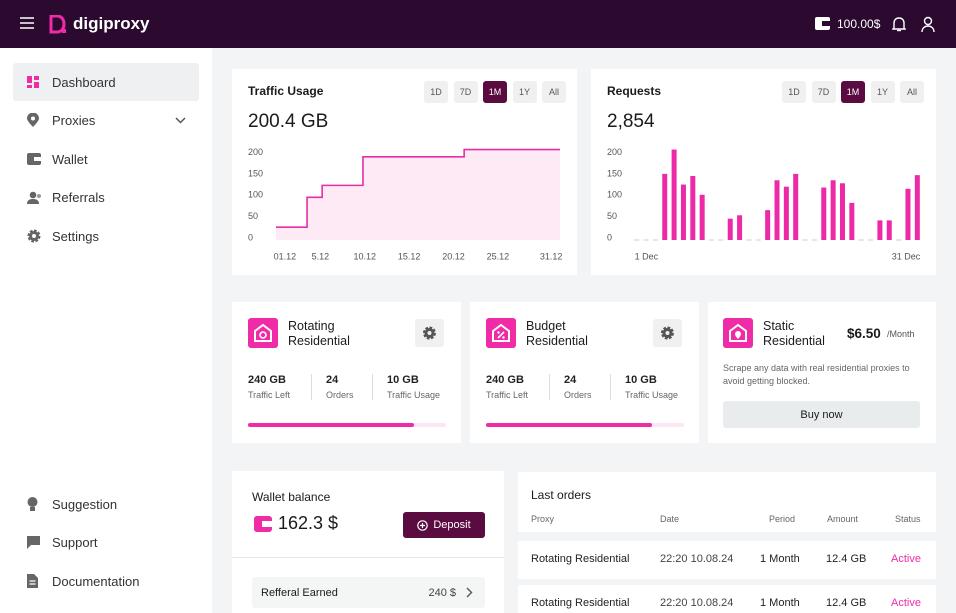 The image size is (956, 613). Describe the element at coordinates (543, 519) in the screenshot. I see `column-header: Proxy` at that location.